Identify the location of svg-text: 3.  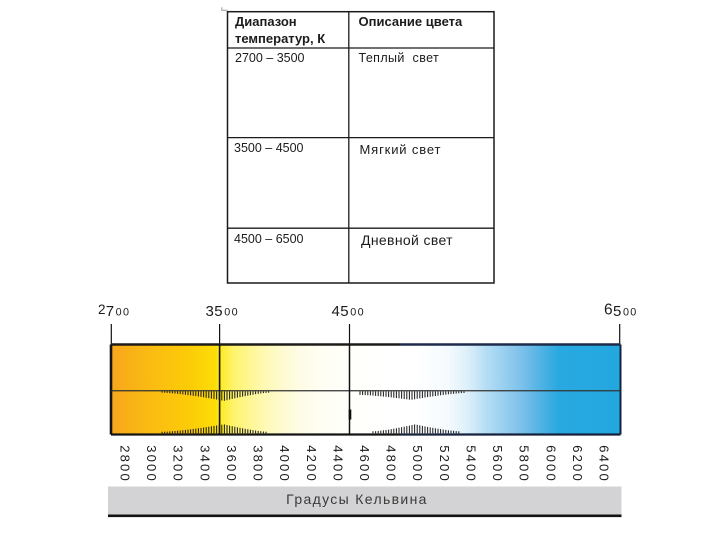
(210, 311).